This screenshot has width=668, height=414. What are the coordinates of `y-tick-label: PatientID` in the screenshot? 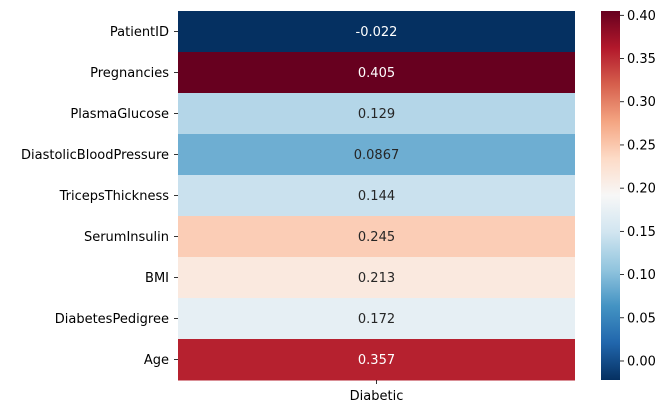 It's located at (139, 32).